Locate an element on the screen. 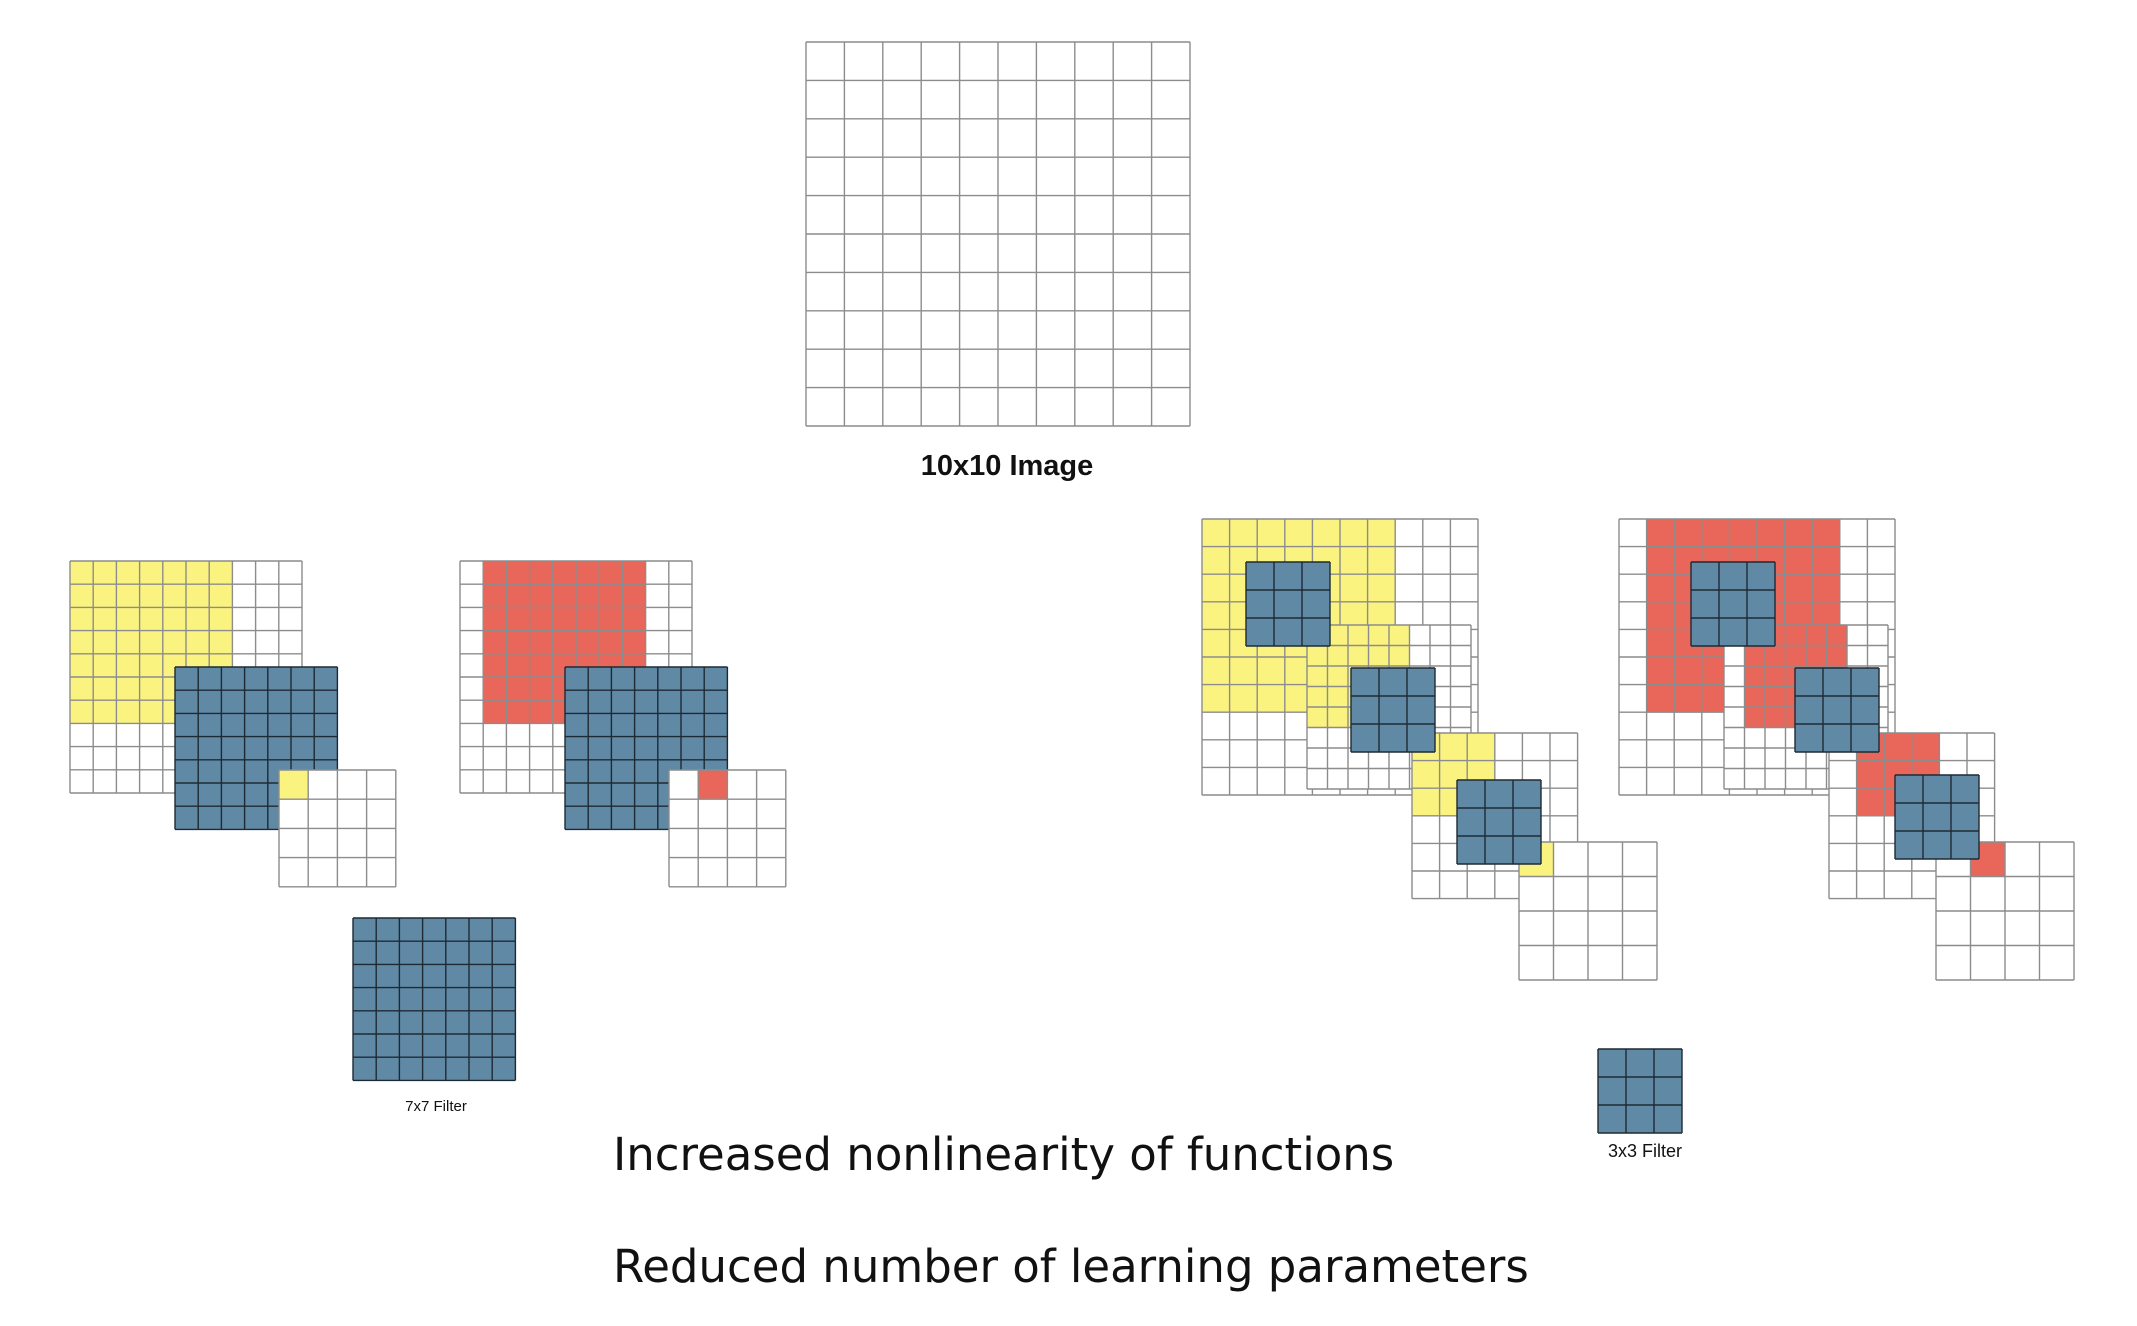 The height and width of the screenshot is (1326, 2137). image-10x10-grid is located at coordinates (998, 234).